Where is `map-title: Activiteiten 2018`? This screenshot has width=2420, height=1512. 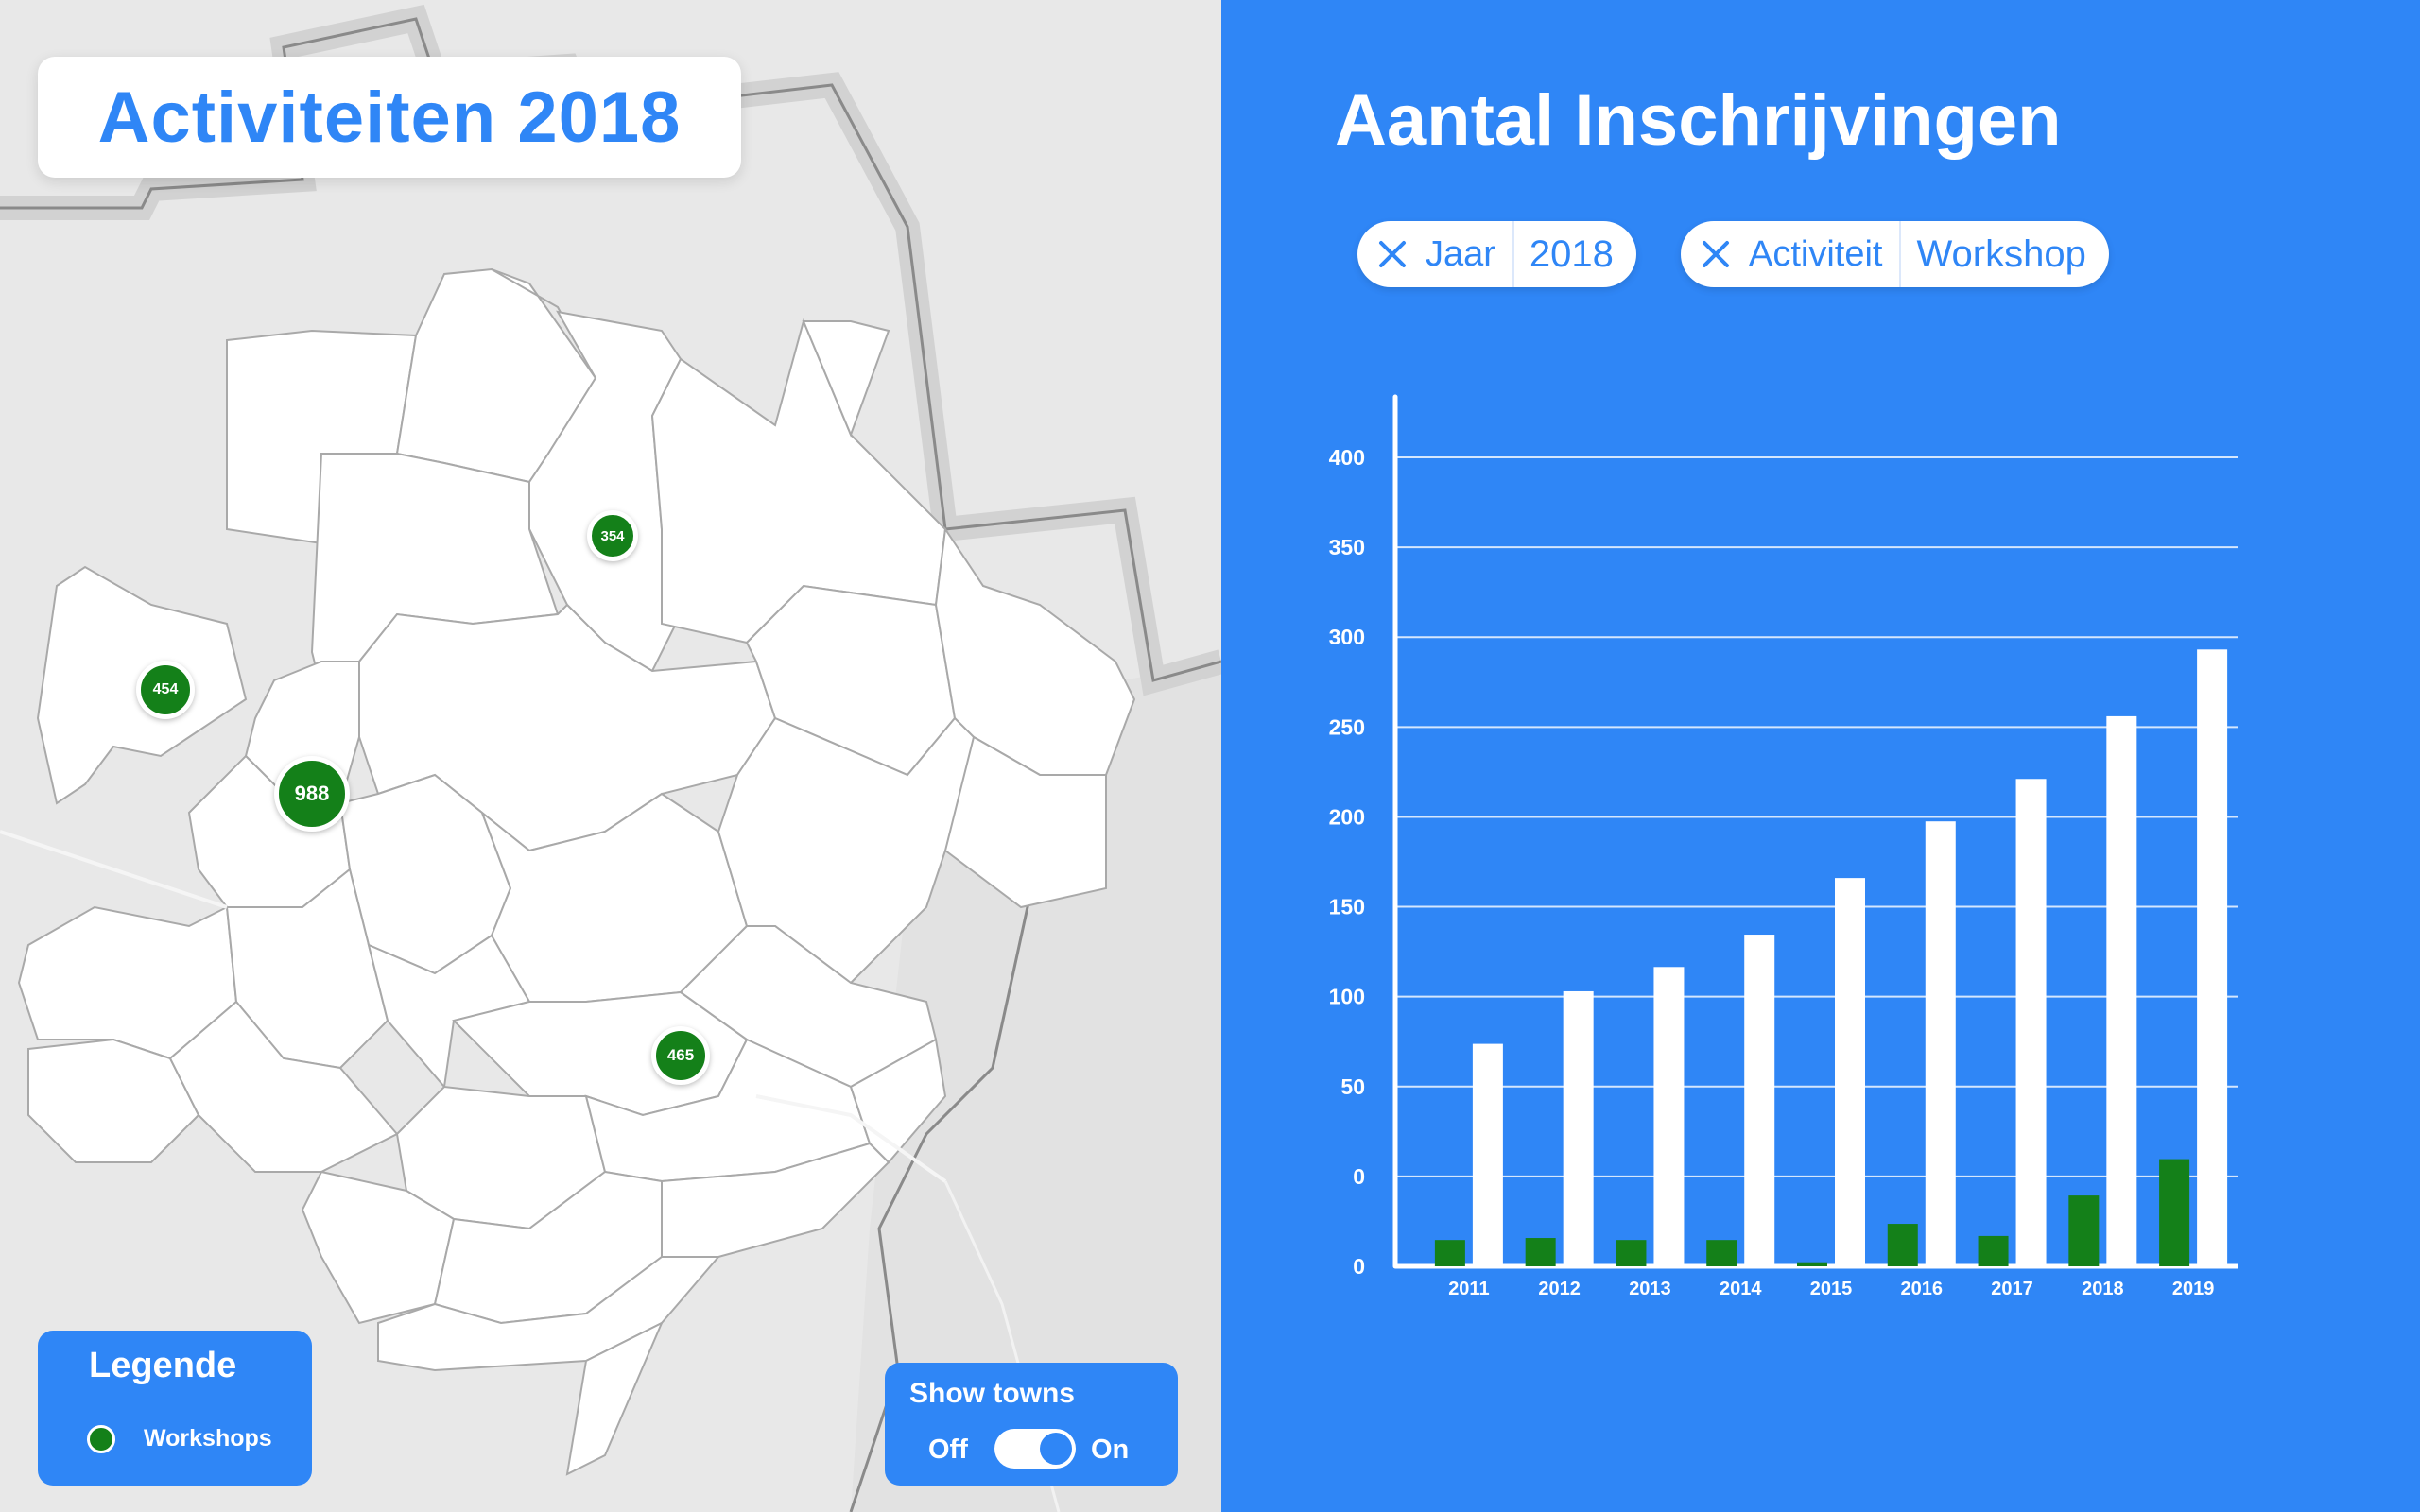 map-title: Activiteiten 2018 is located at coordinates (389, 117).